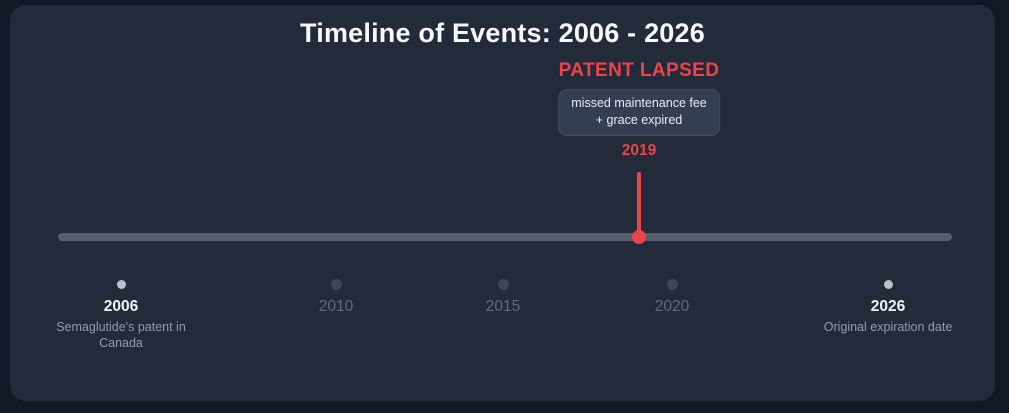  I want to click on timeline-event-2006: 2006 Semaglutide's patent in Canada, so click(121, 315).